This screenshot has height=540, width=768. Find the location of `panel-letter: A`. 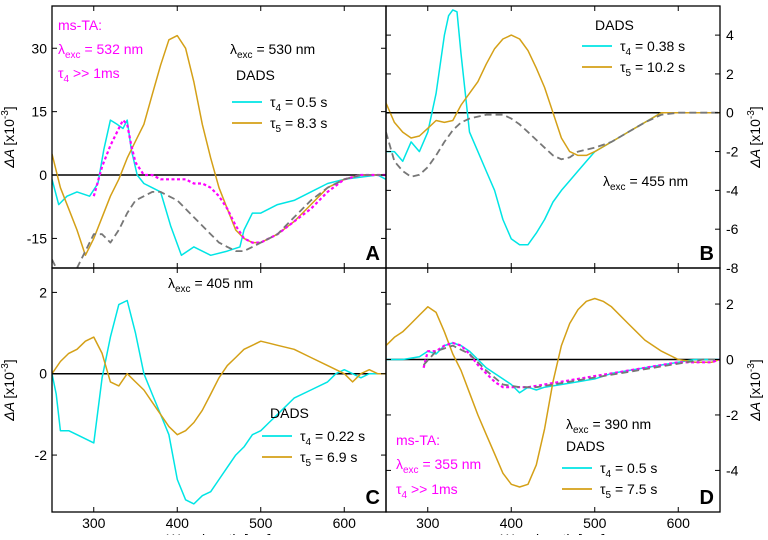

panel-letter: A is located at coordinates (373, 254).